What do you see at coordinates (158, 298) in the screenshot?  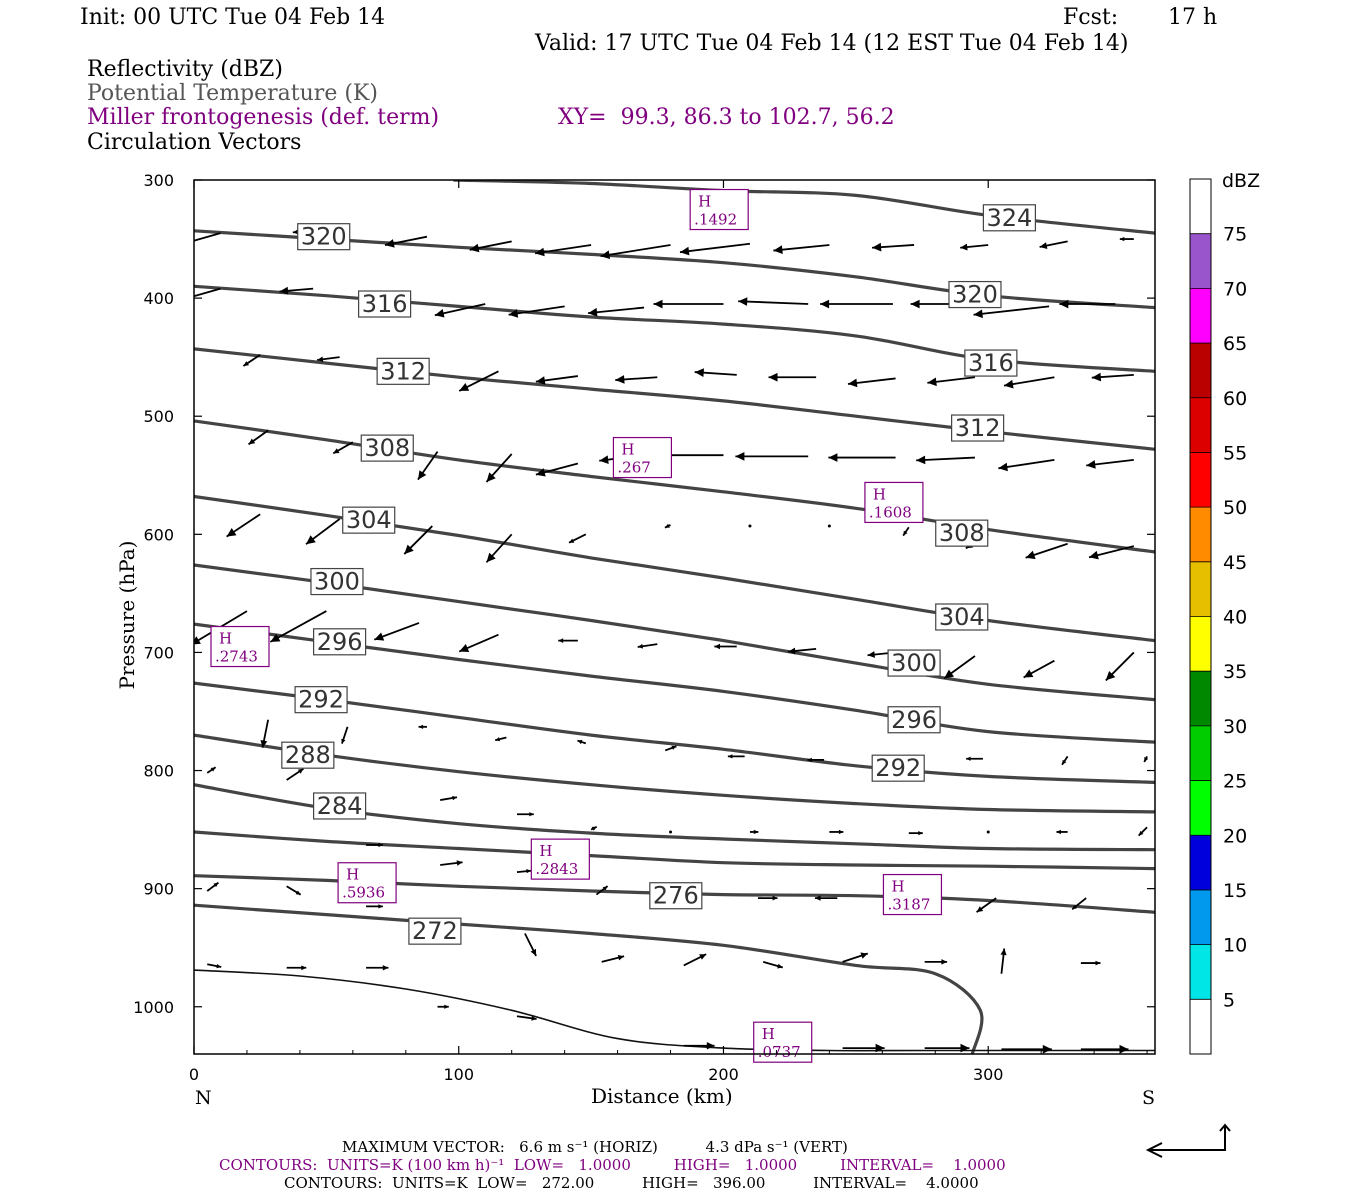 I see `y-tick-label: 400` at bounding box center [158, 298].